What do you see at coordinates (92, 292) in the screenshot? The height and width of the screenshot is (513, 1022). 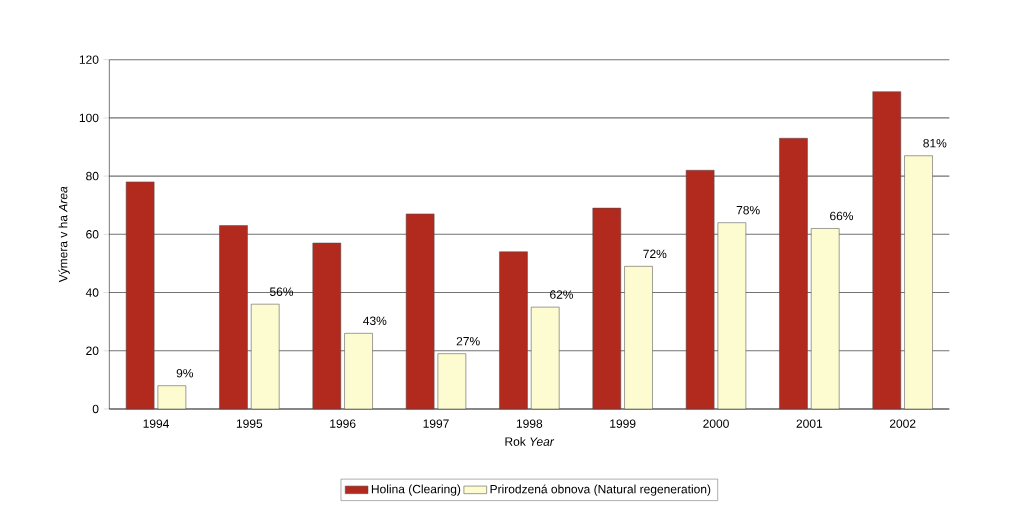 I see `y-tick-label: 40` at bounding box center [92, 292].